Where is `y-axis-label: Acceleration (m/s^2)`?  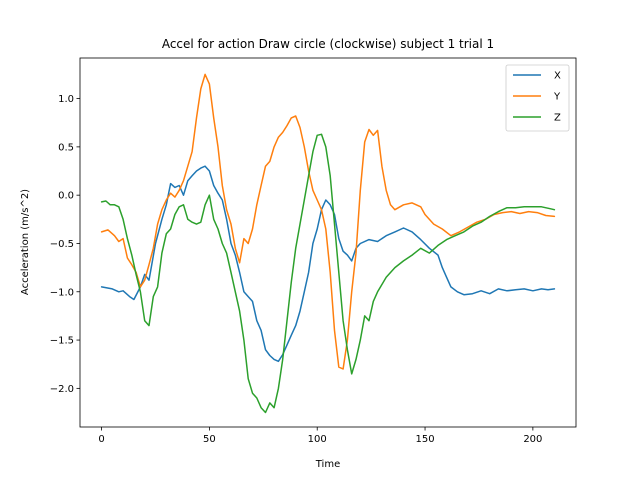
y-axis-label: Acceleration (m/s^2) is located at coordinates (25, 242).